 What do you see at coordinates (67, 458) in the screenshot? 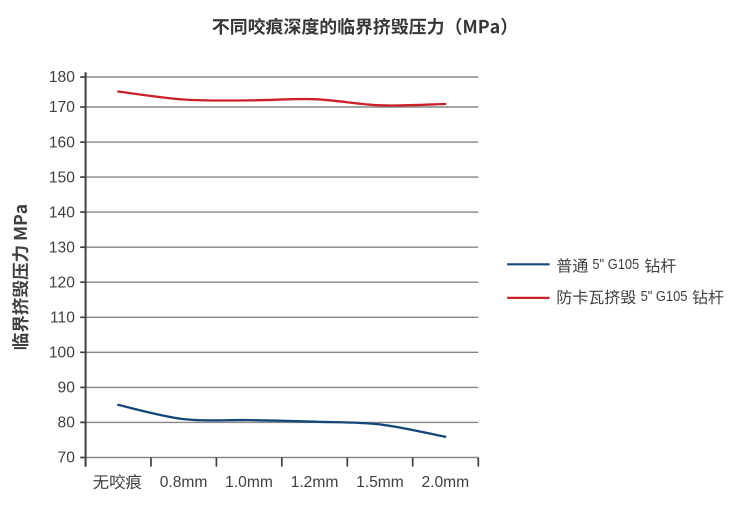
I see `svg-text: 70` at bounding box center [67, 458].